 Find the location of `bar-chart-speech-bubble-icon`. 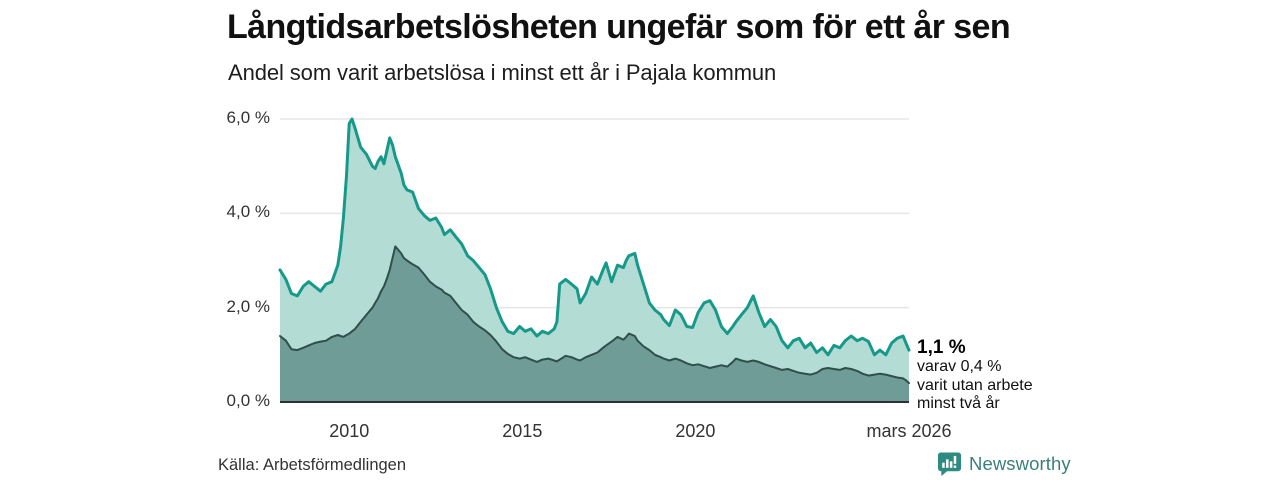

bar-chart-speech-bubble-icon is located at coordinates (949, 464).